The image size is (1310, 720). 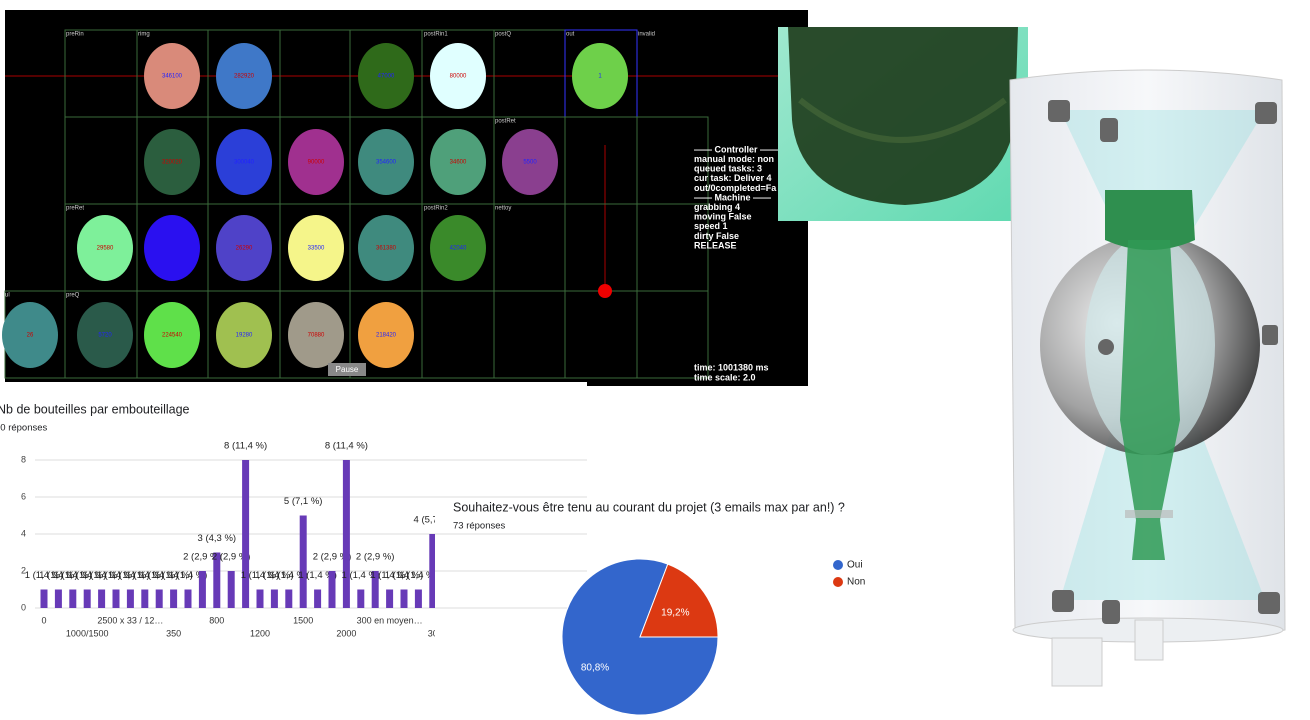 I want to click on controller-line: —— Machine ——, so click(x=732, y=197).